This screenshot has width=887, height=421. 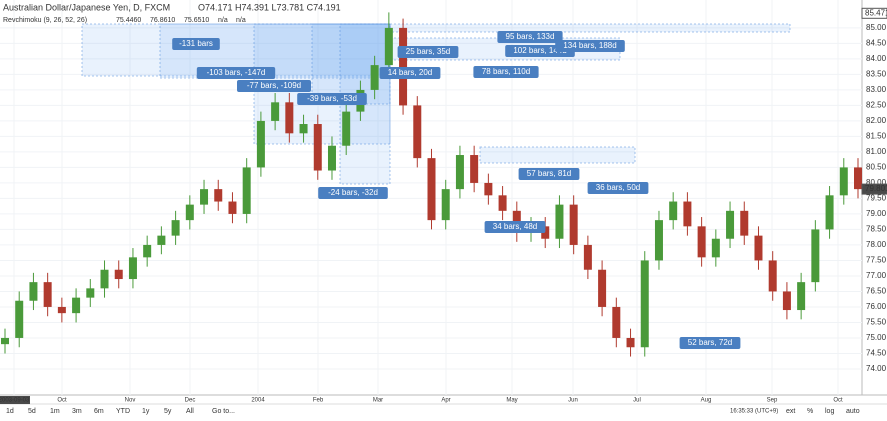 I want to click on indicator-value: 76.8610, so click(x=162, y=20).